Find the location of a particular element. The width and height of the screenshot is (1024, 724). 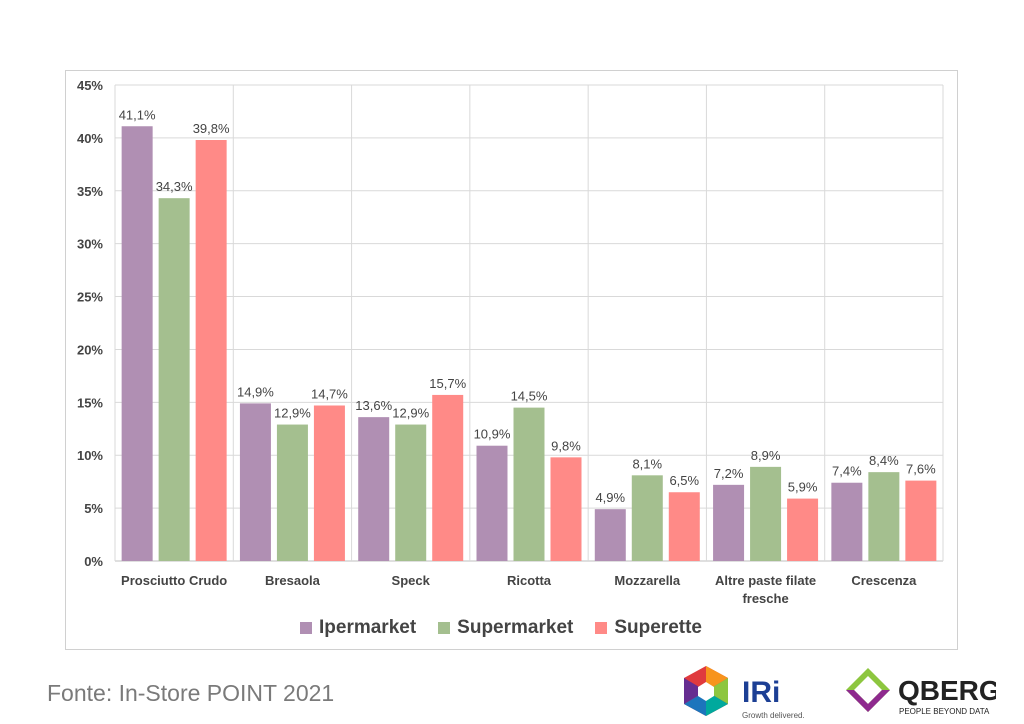

legend-label-ipermarket: Ipermarket is located at coordinates (368, 627).